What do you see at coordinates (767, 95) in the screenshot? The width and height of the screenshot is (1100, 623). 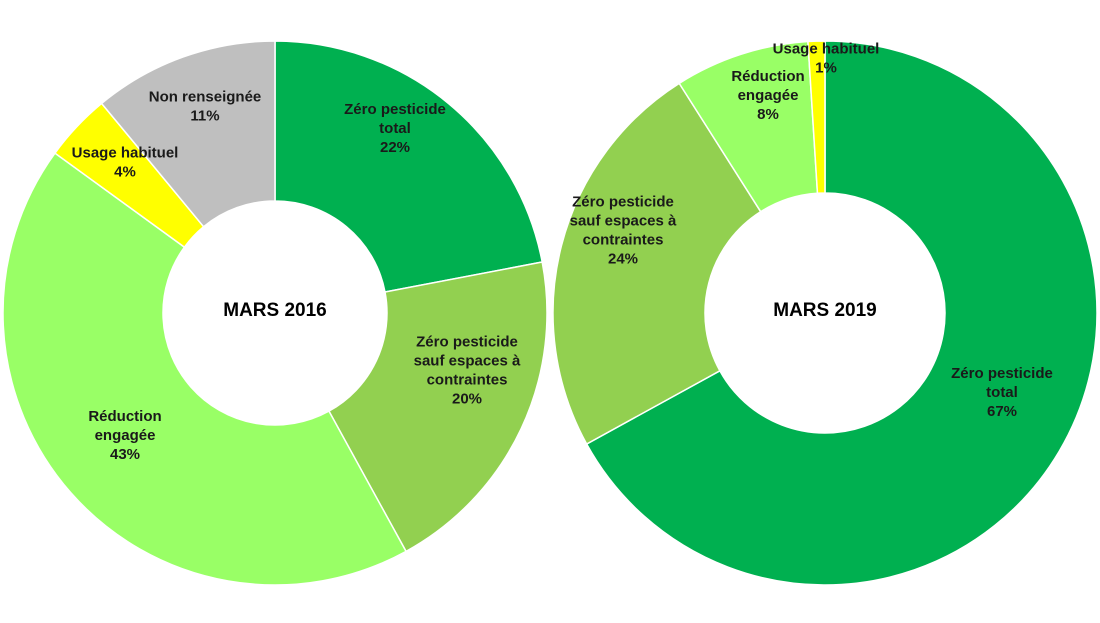 I see `slice-data-label: Réduction engagée 8%` at bounding box center [767, 95].